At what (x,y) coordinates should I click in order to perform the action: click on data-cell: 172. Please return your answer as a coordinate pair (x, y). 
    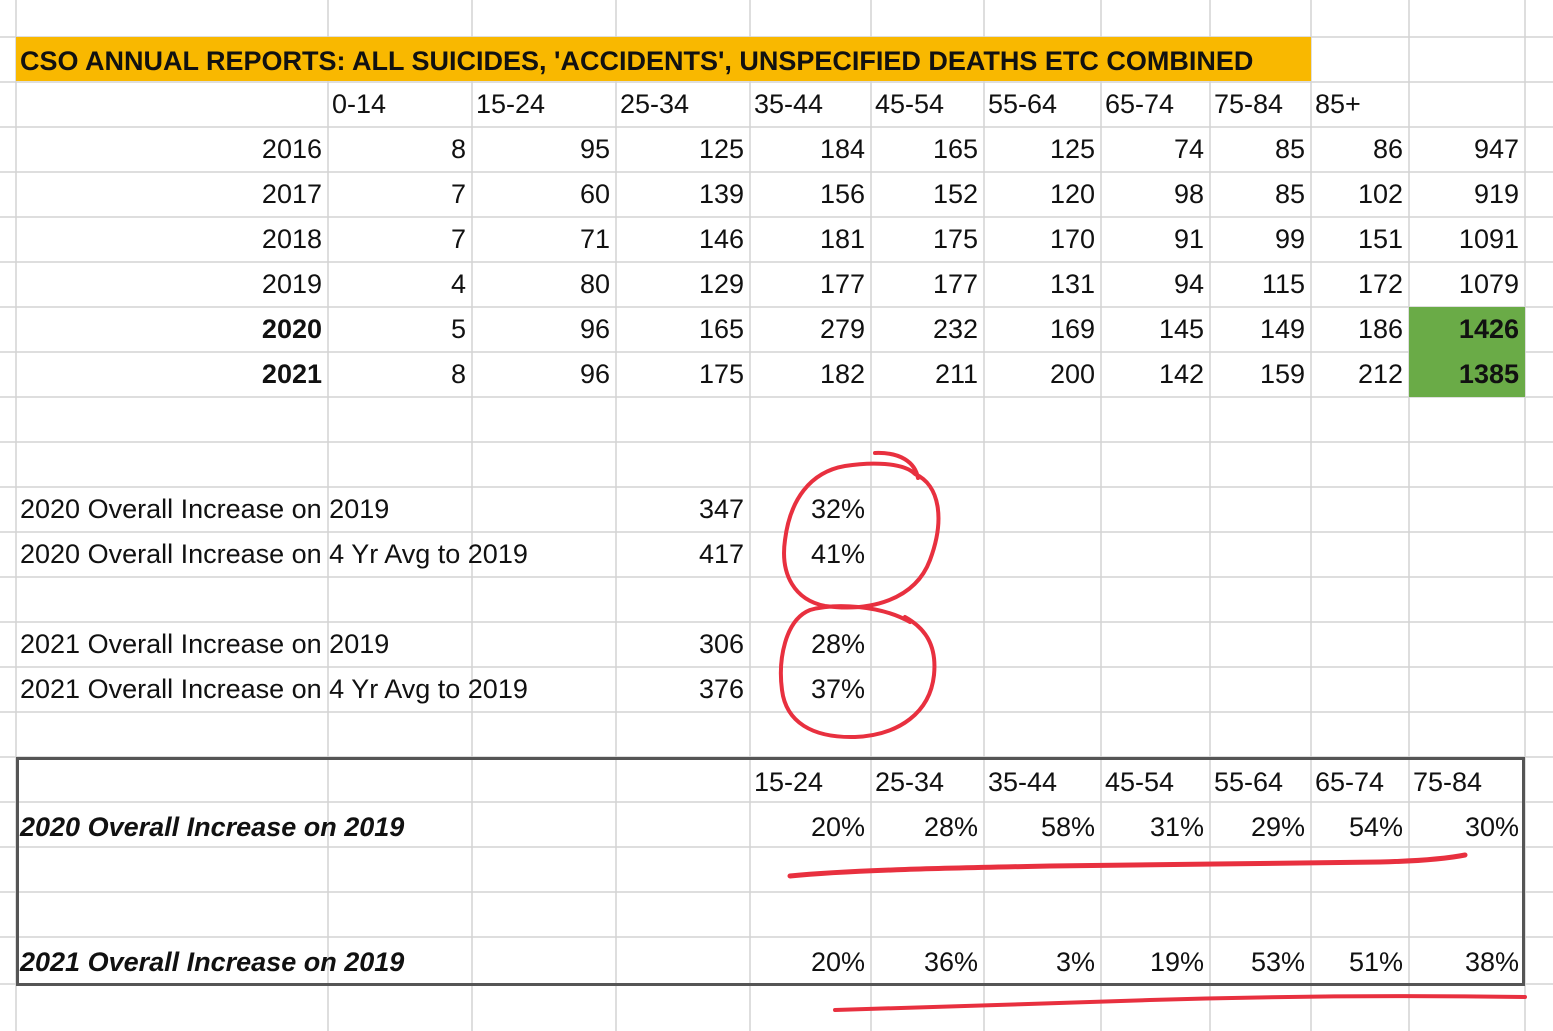
    Looking at the image, I should click on (1380, 284).